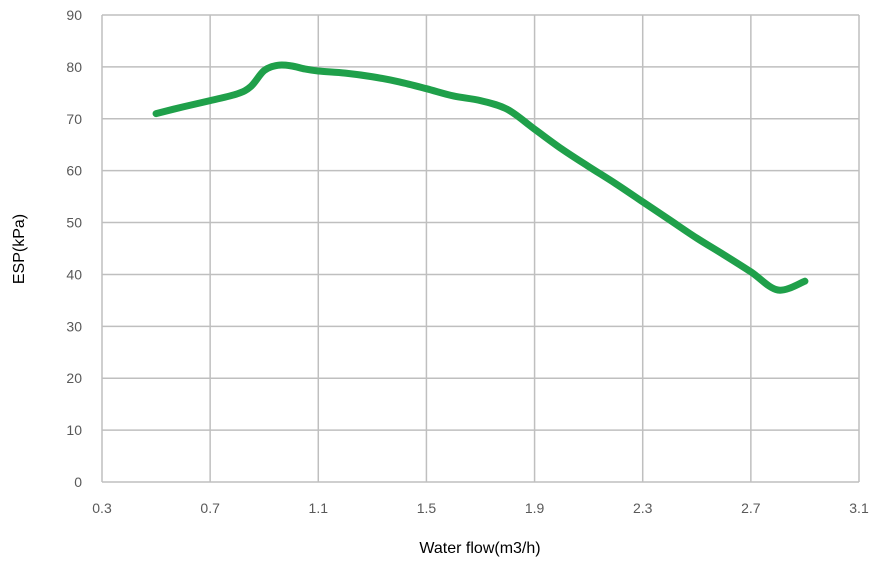 The width and height of the screenshot is (870, 562). I want to click on x-tick-label: 2.7, so click(751, 508).